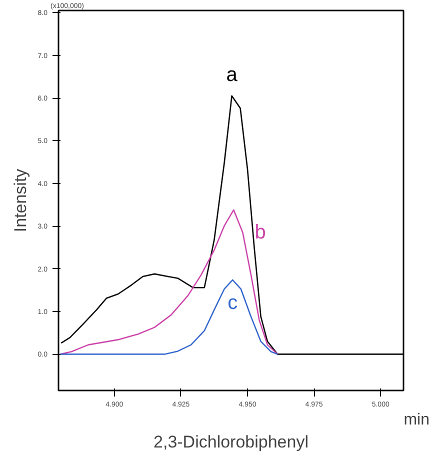 Image resolution: width=432 pixels, height=453 pixels. I want to click on line-series, so click(168, 317).